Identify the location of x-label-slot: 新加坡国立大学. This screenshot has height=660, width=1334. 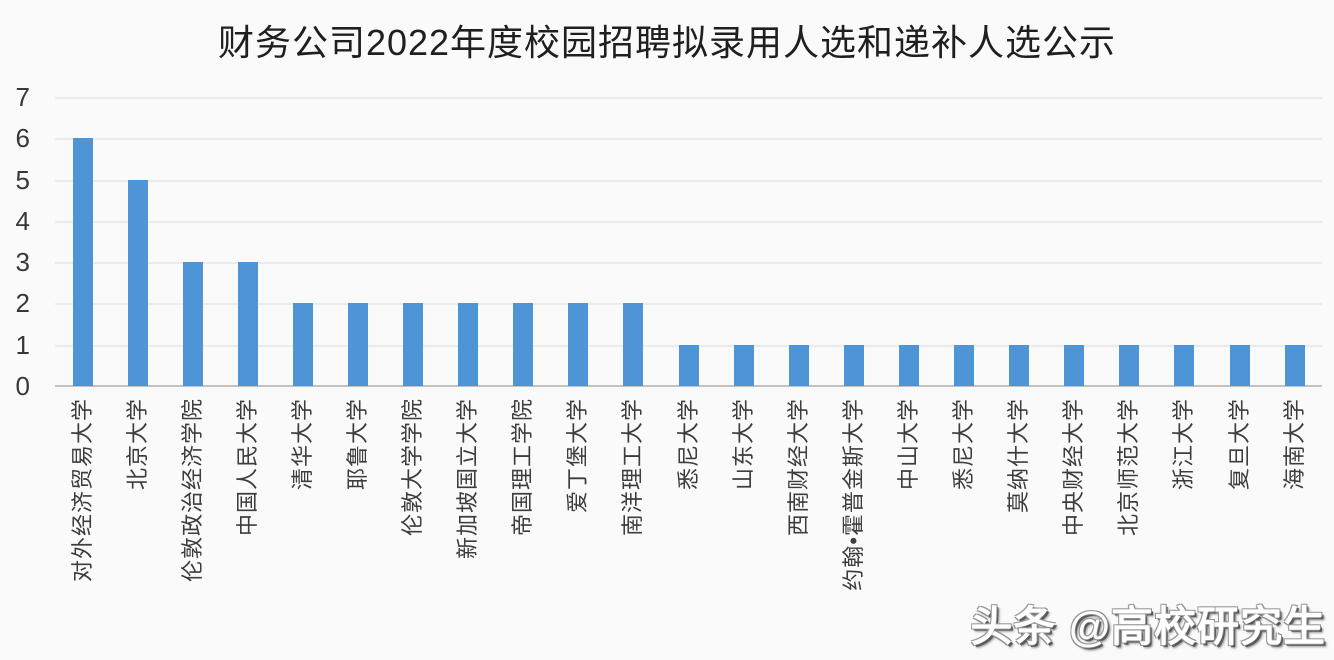
(468, 526).